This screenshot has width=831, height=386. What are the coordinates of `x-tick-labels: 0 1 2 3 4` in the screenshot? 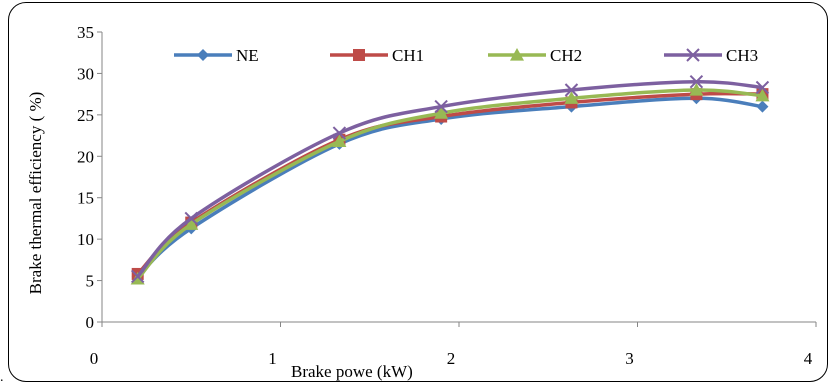 It's located at (451, 358).